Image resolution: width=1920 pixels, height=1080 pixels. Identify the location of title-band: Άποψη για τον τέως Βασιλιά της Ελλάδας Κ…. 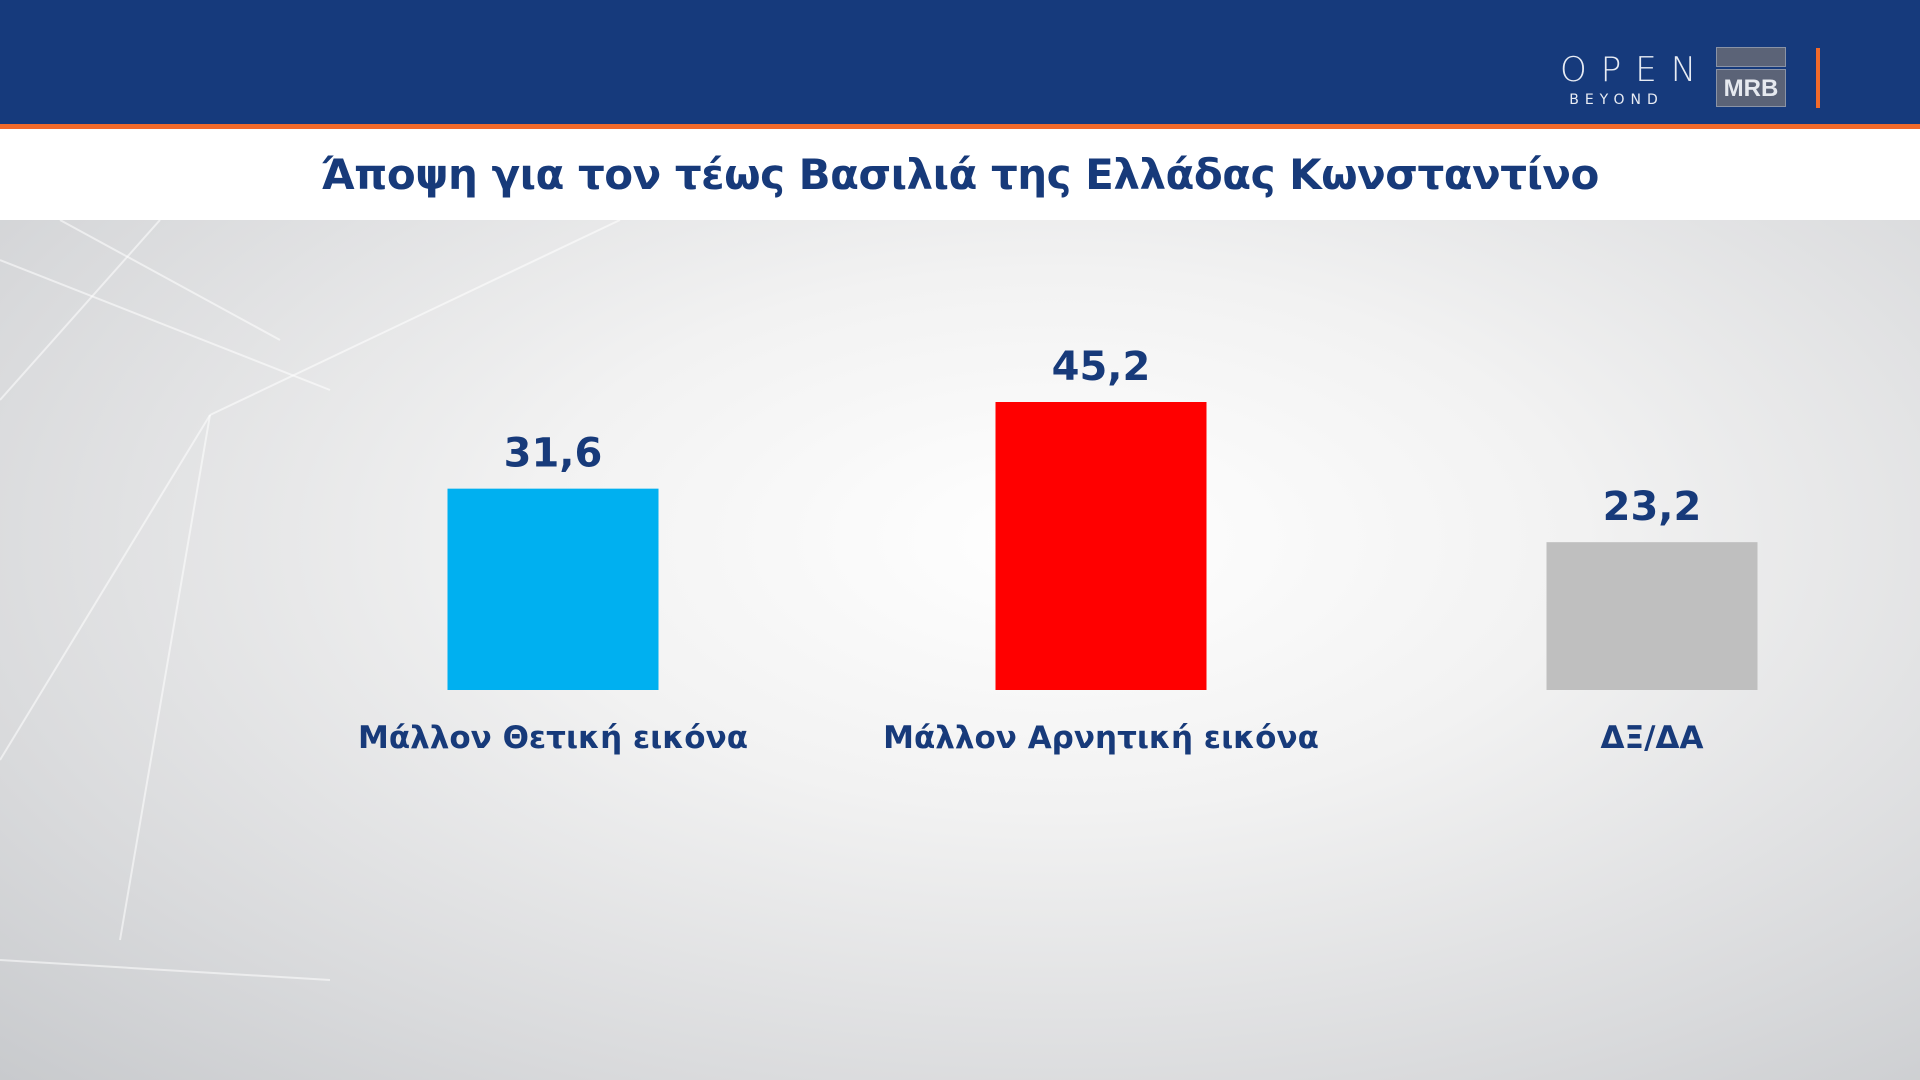
(960, 174).